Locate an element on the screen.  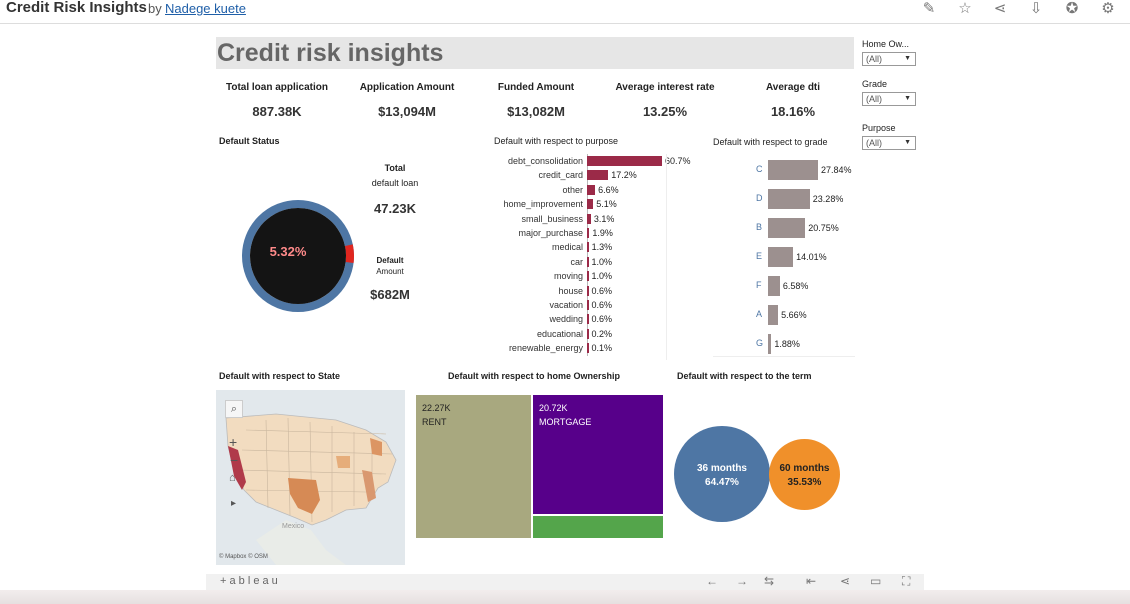
term-36-label: 36 months is located at coordinates (721, 468).